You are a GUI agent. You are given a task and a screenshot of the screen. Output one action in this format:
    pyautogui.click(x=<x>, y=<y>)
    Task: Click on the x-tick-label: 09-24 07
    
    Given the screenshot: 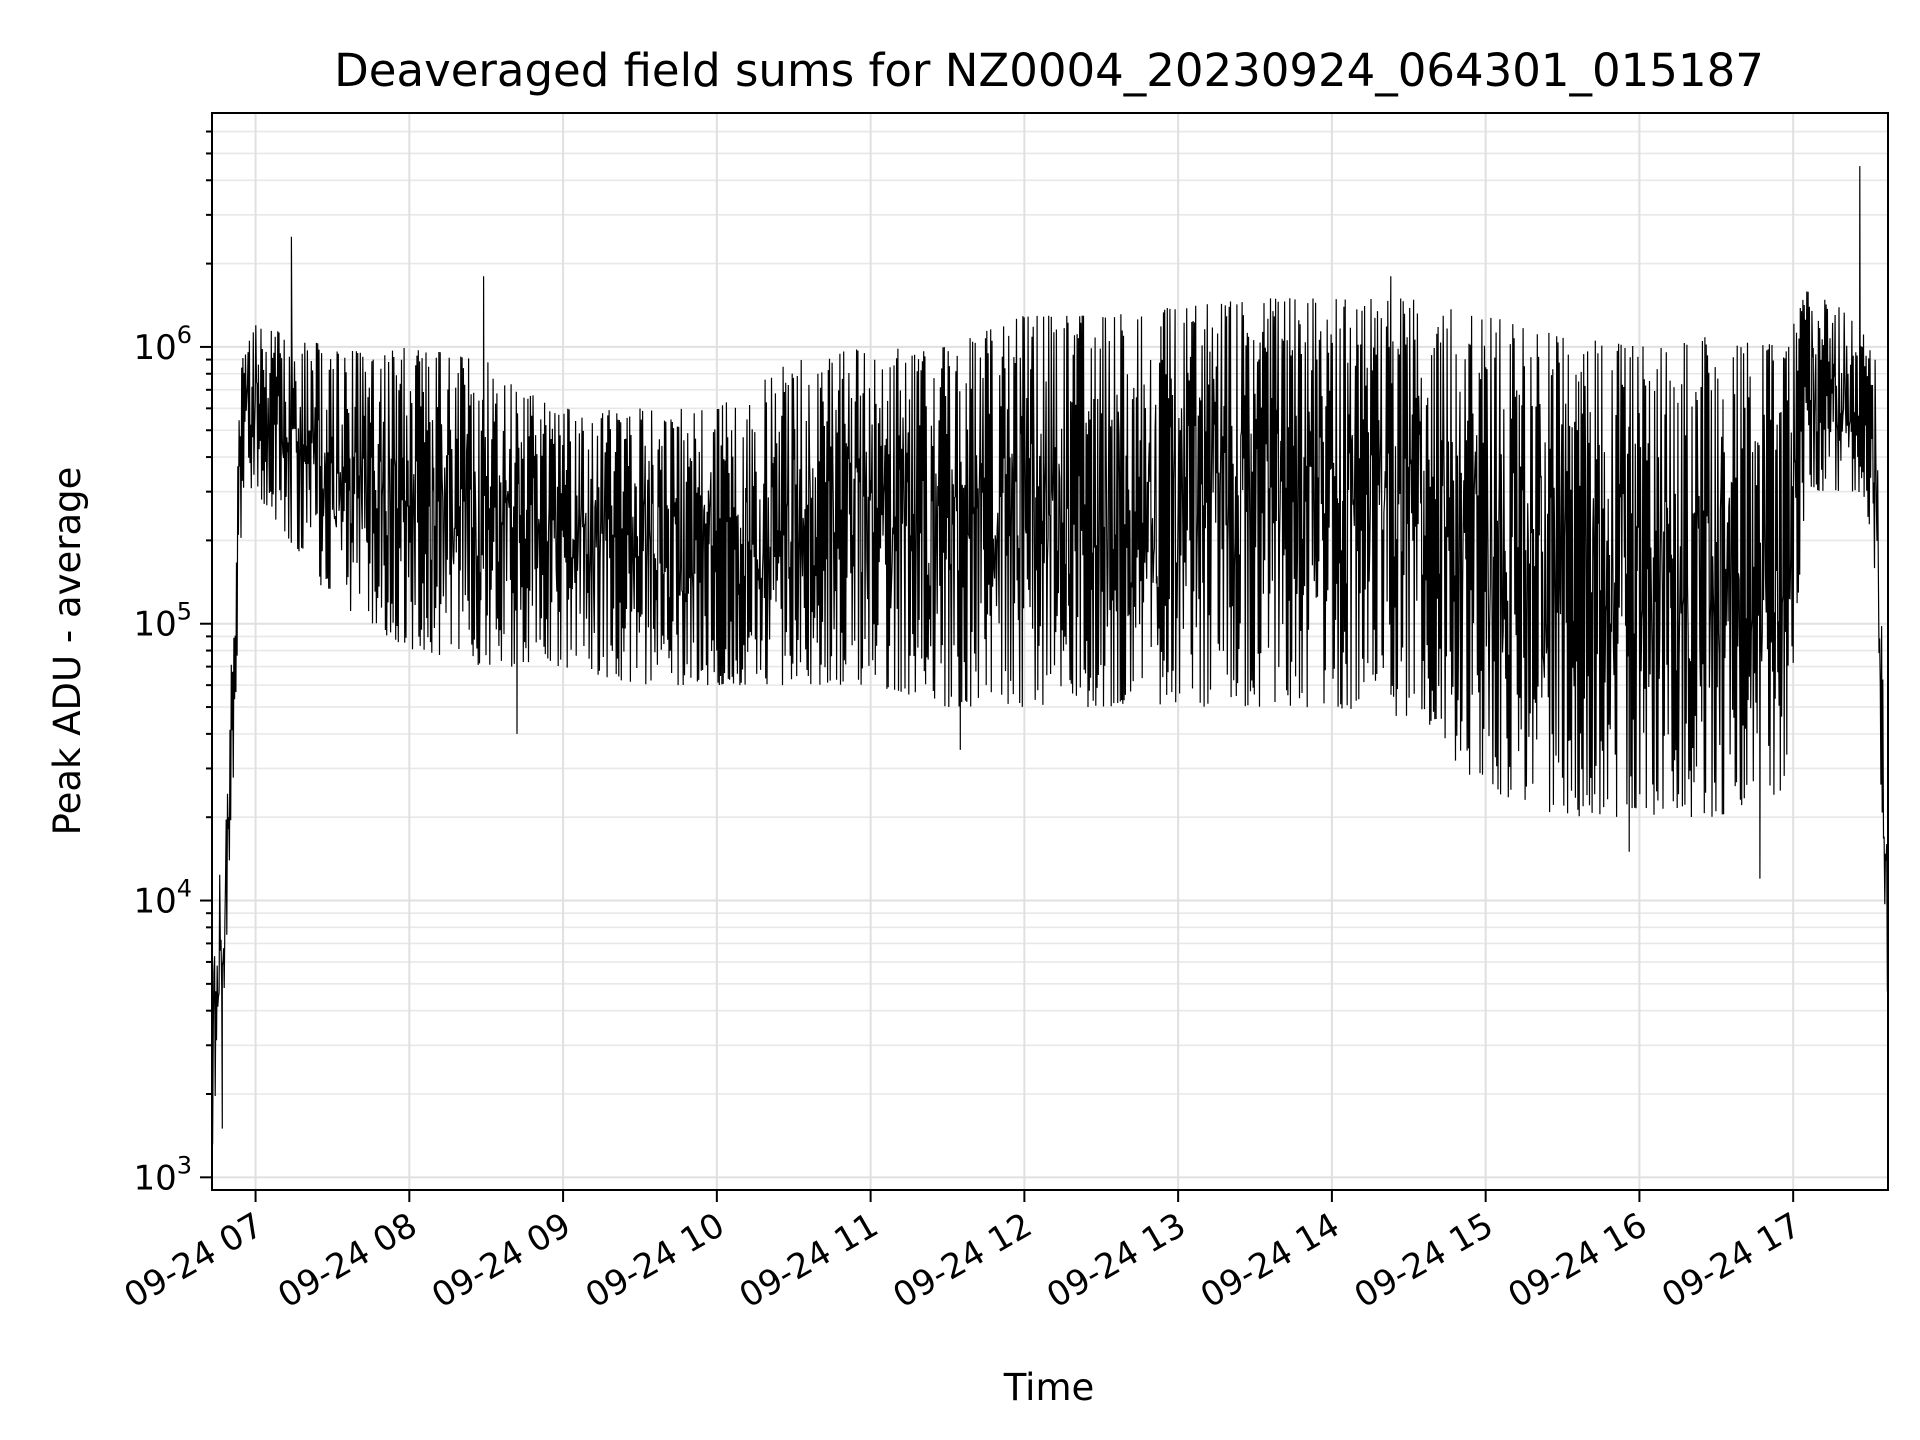 What is the action you would take?
    pyautogui.click(x=194, y=1260)
    